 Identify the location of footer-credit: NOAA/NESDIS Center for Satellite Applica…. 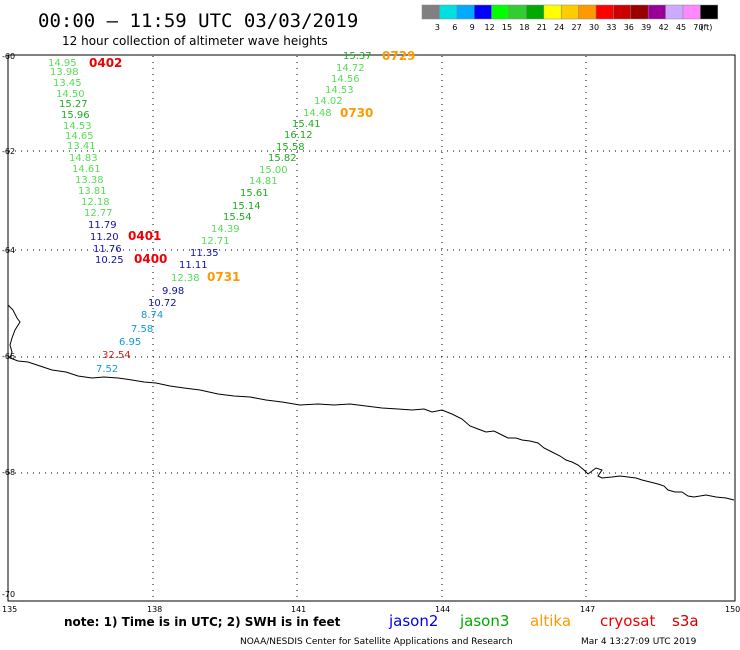
(376, 642).